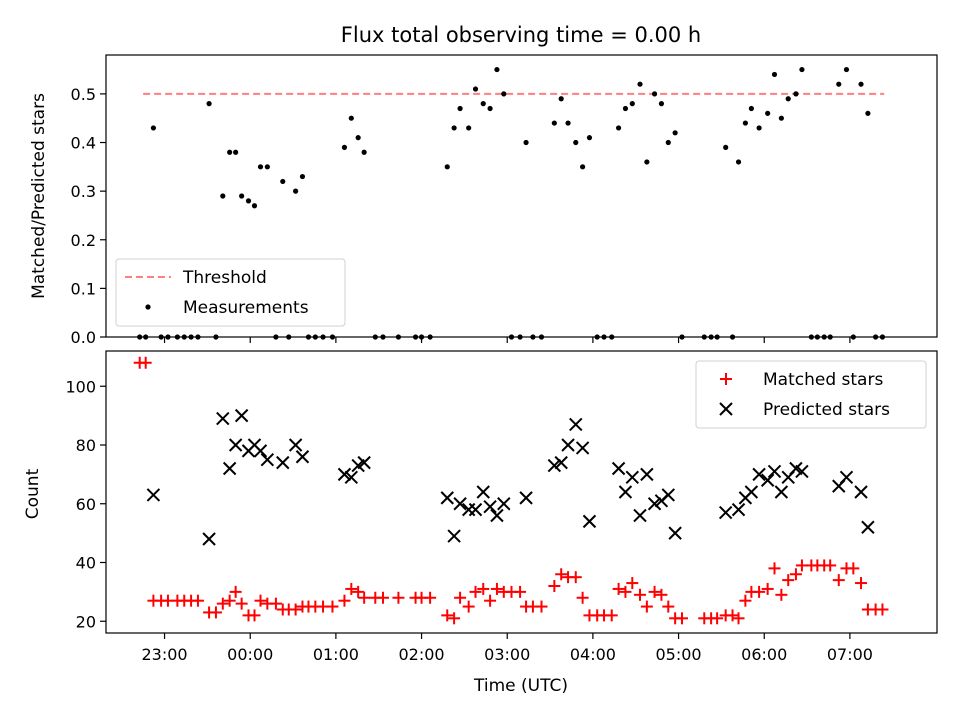 The image size is (960, 720). I want to click on matched-legend-swatch, so click(726, 379).